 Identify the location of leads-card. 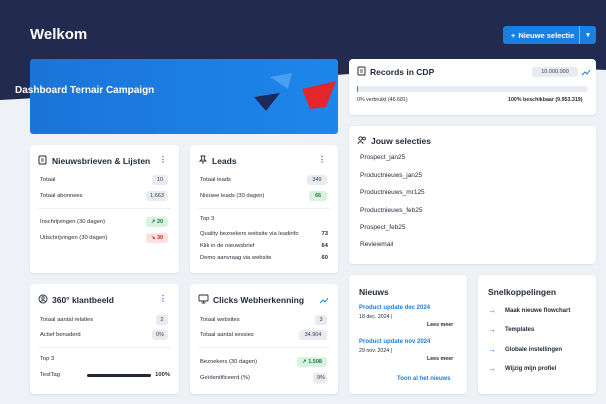
(264, 209).